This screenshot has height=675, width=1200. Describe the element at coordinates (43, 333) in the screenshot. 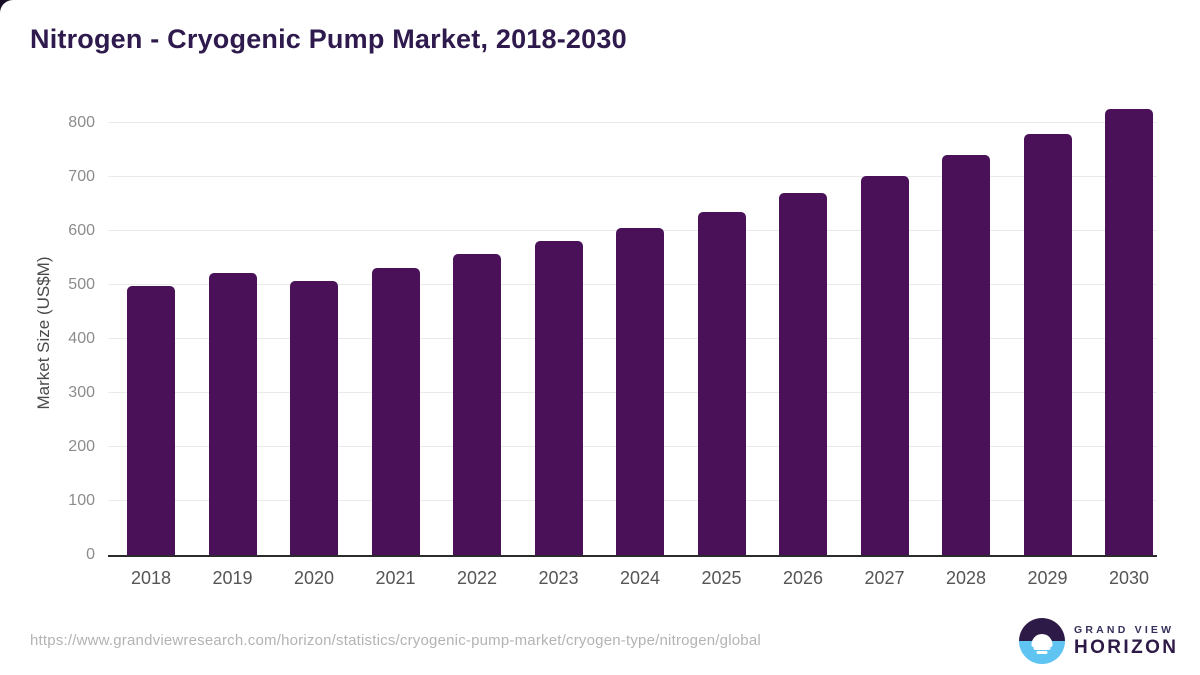

I see `y-axis-title: Market Size (US$M)` at that location.